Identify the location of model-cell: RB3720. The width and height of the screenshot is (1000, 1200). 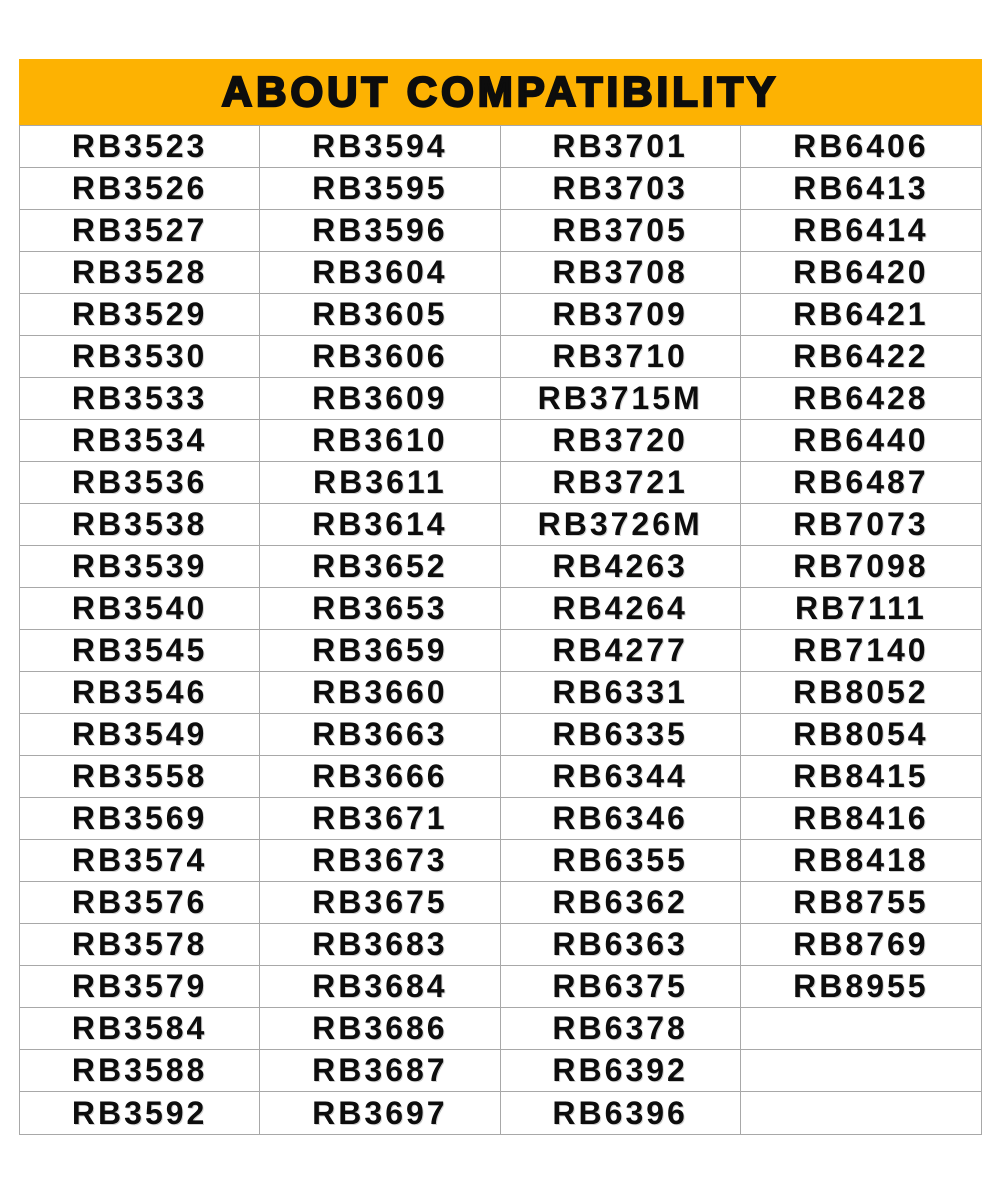
(620, 441).